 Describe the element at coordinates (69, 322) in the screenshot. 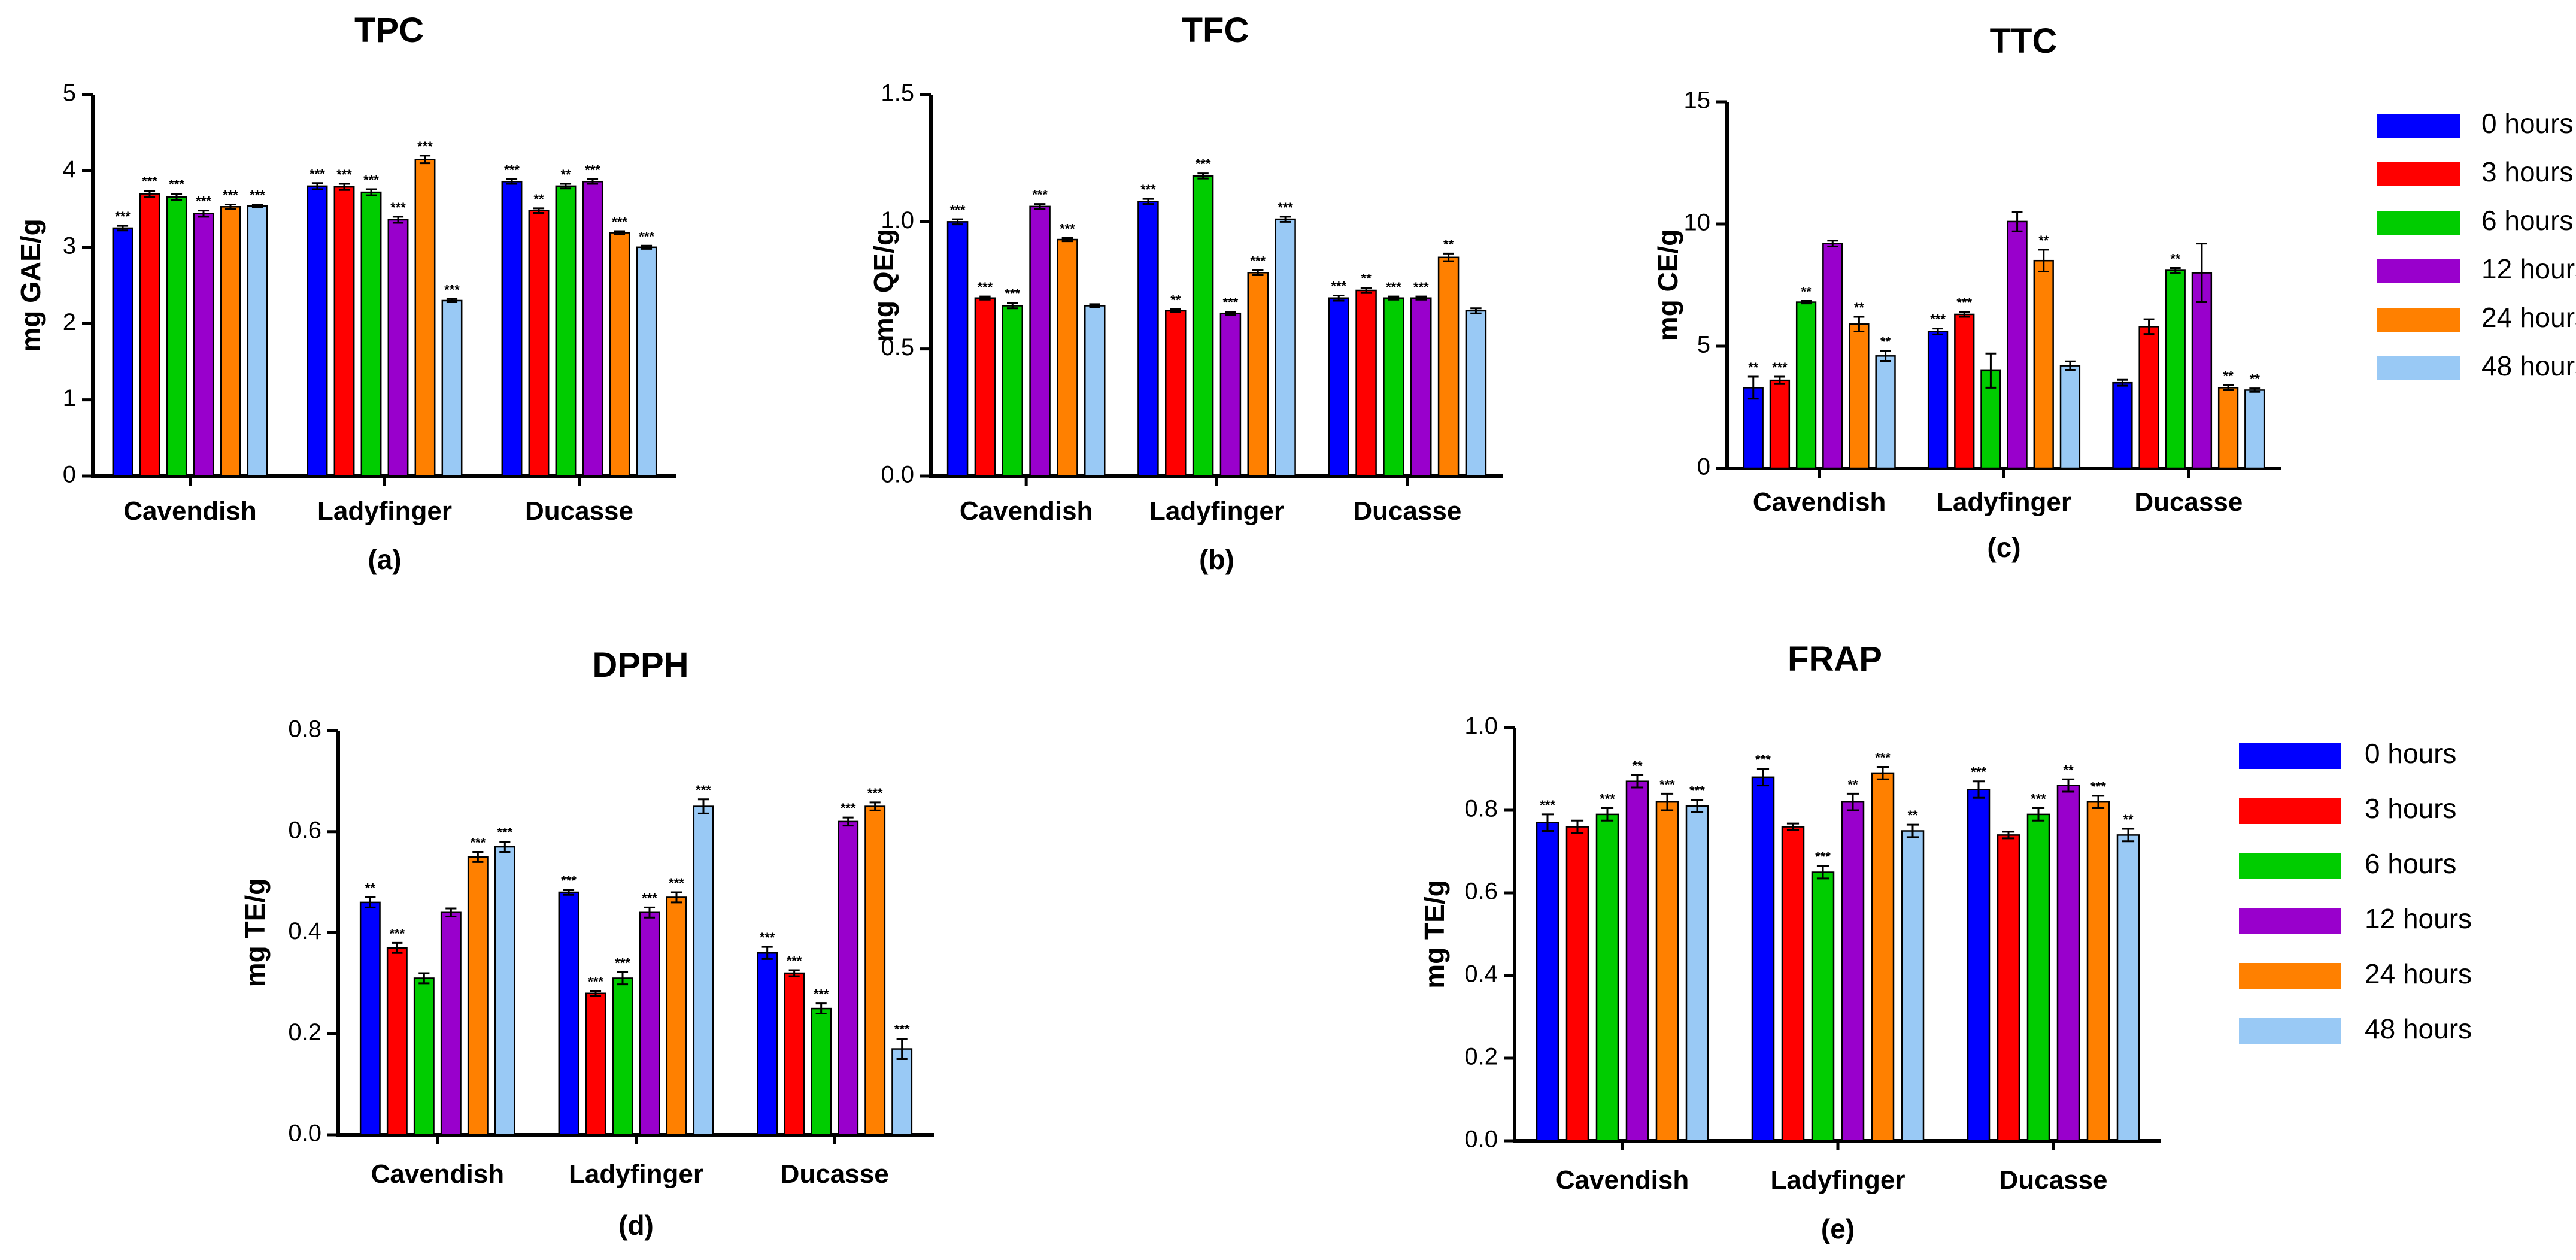

I see `y-tick-label: 2` at that location.